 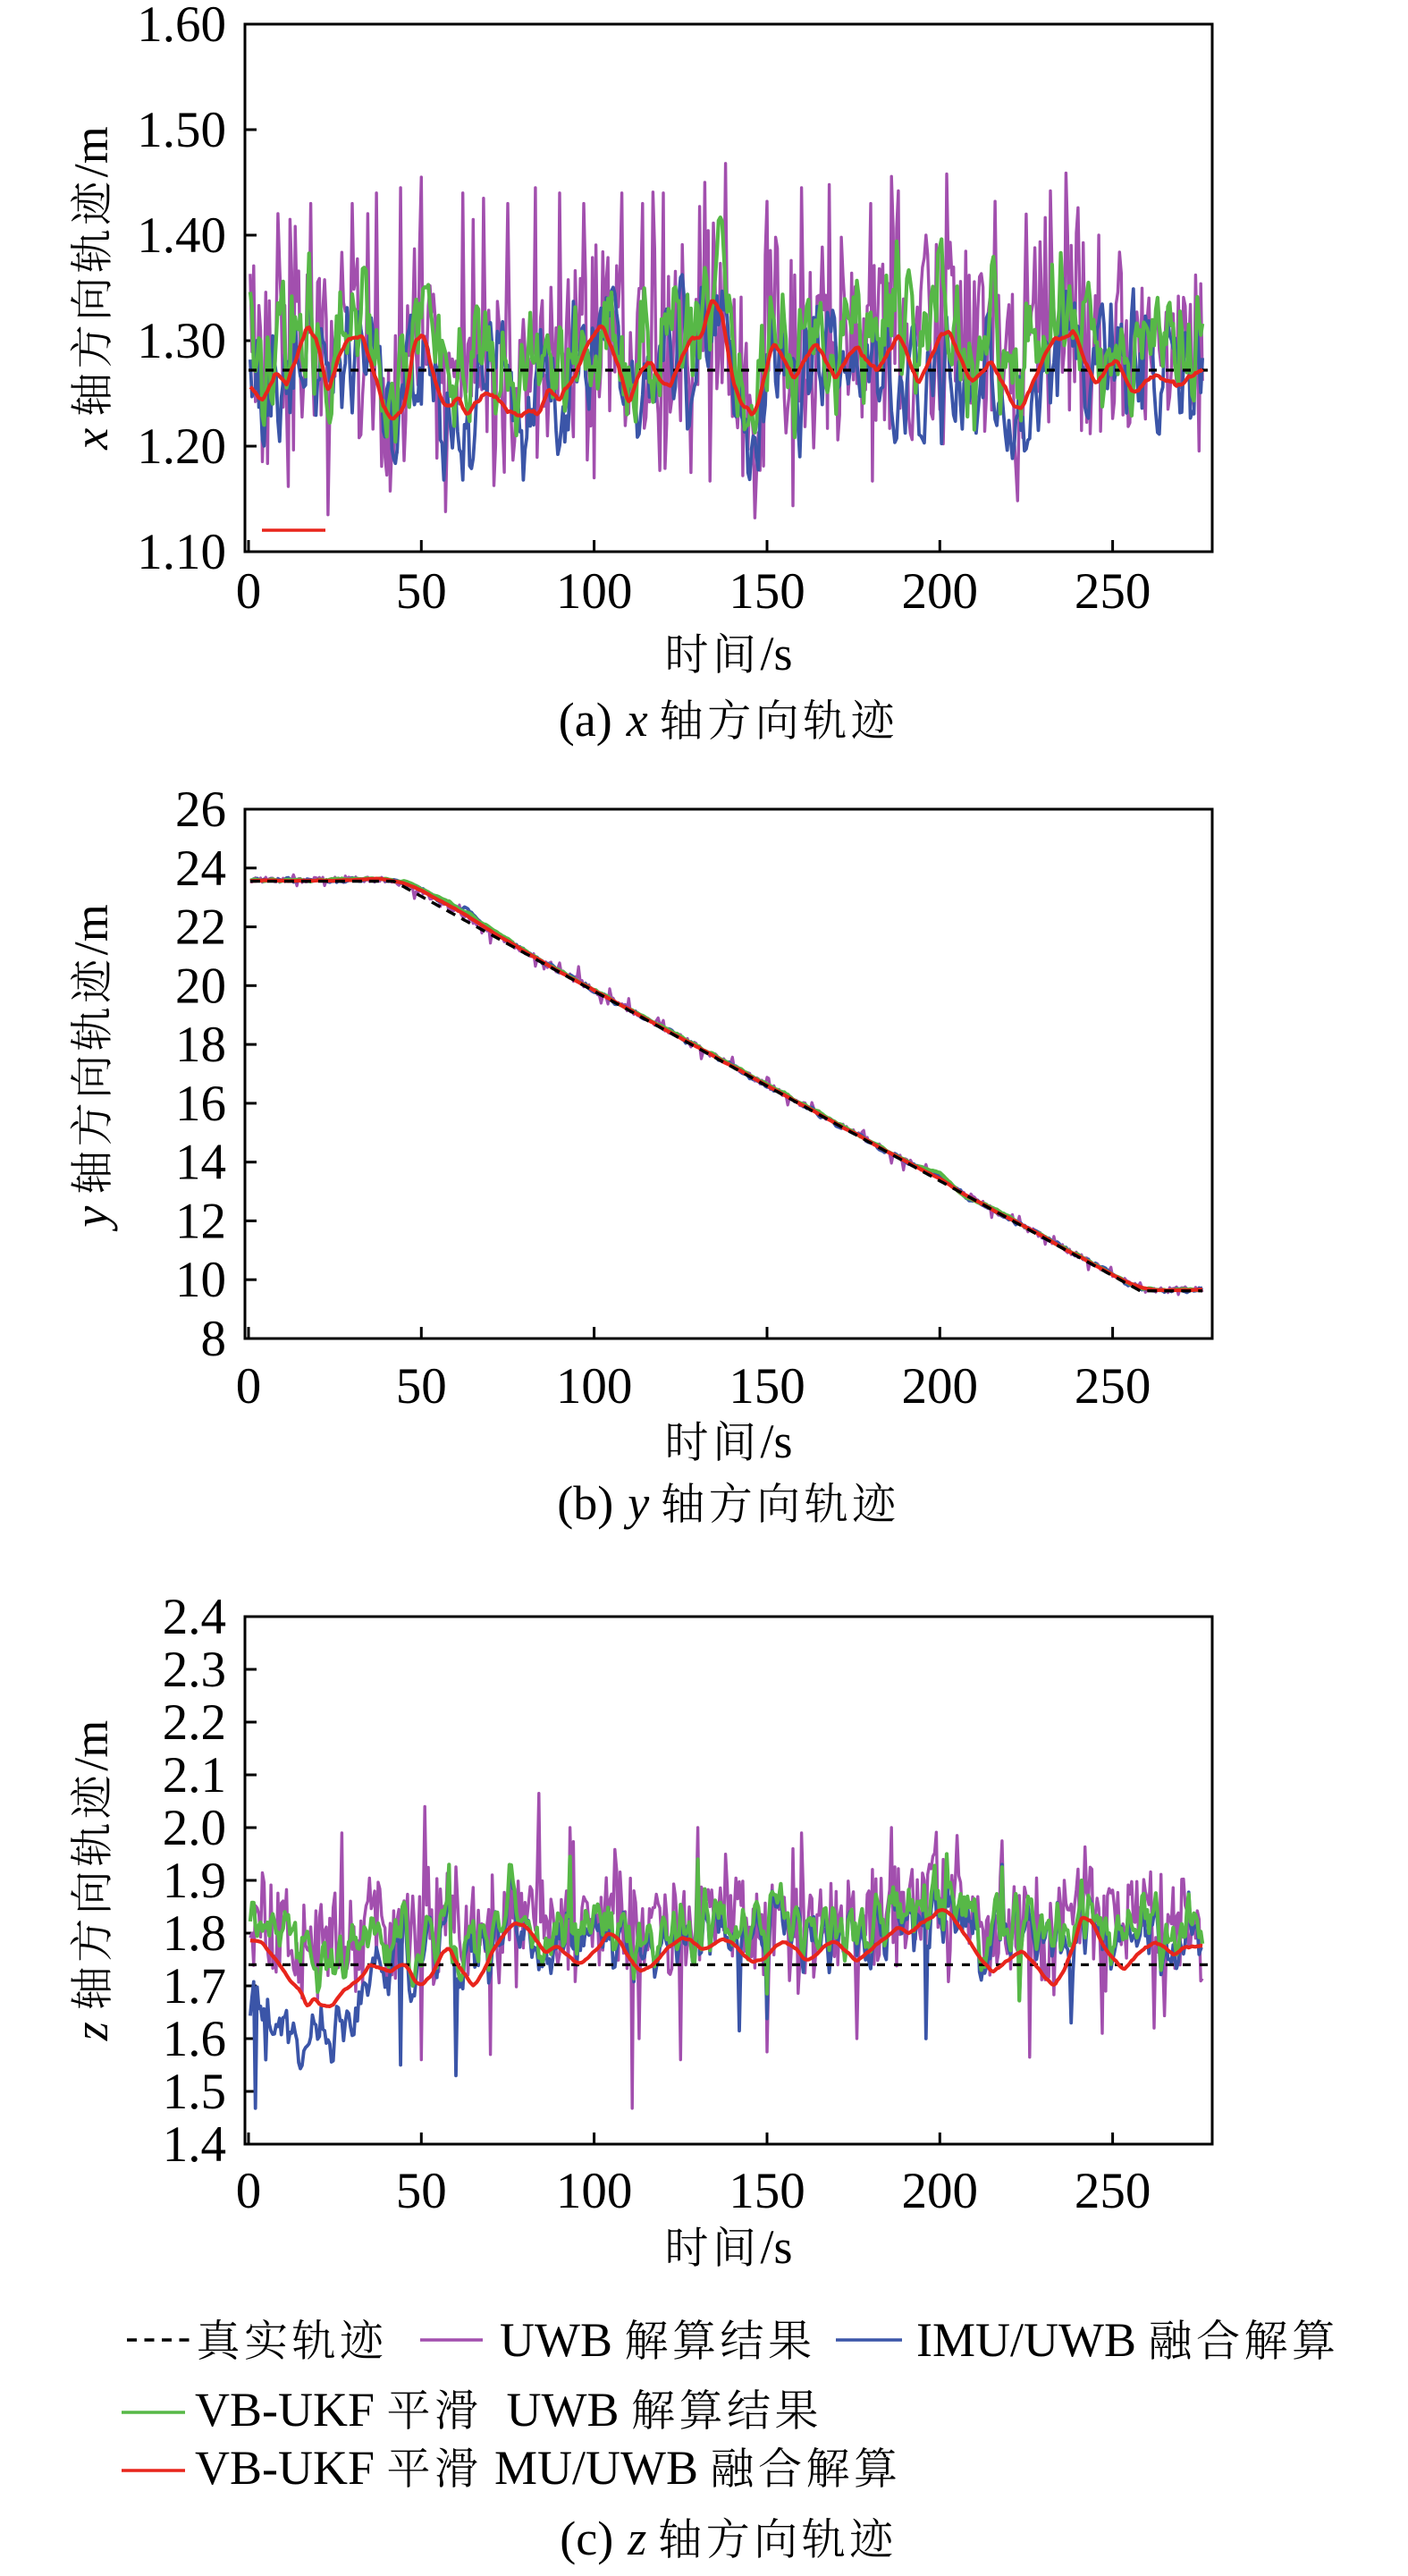 What do you see at coordinates (201, 1221) in the screenshot?
I see `svg-text: 12` at bounding box center [201, 1221].